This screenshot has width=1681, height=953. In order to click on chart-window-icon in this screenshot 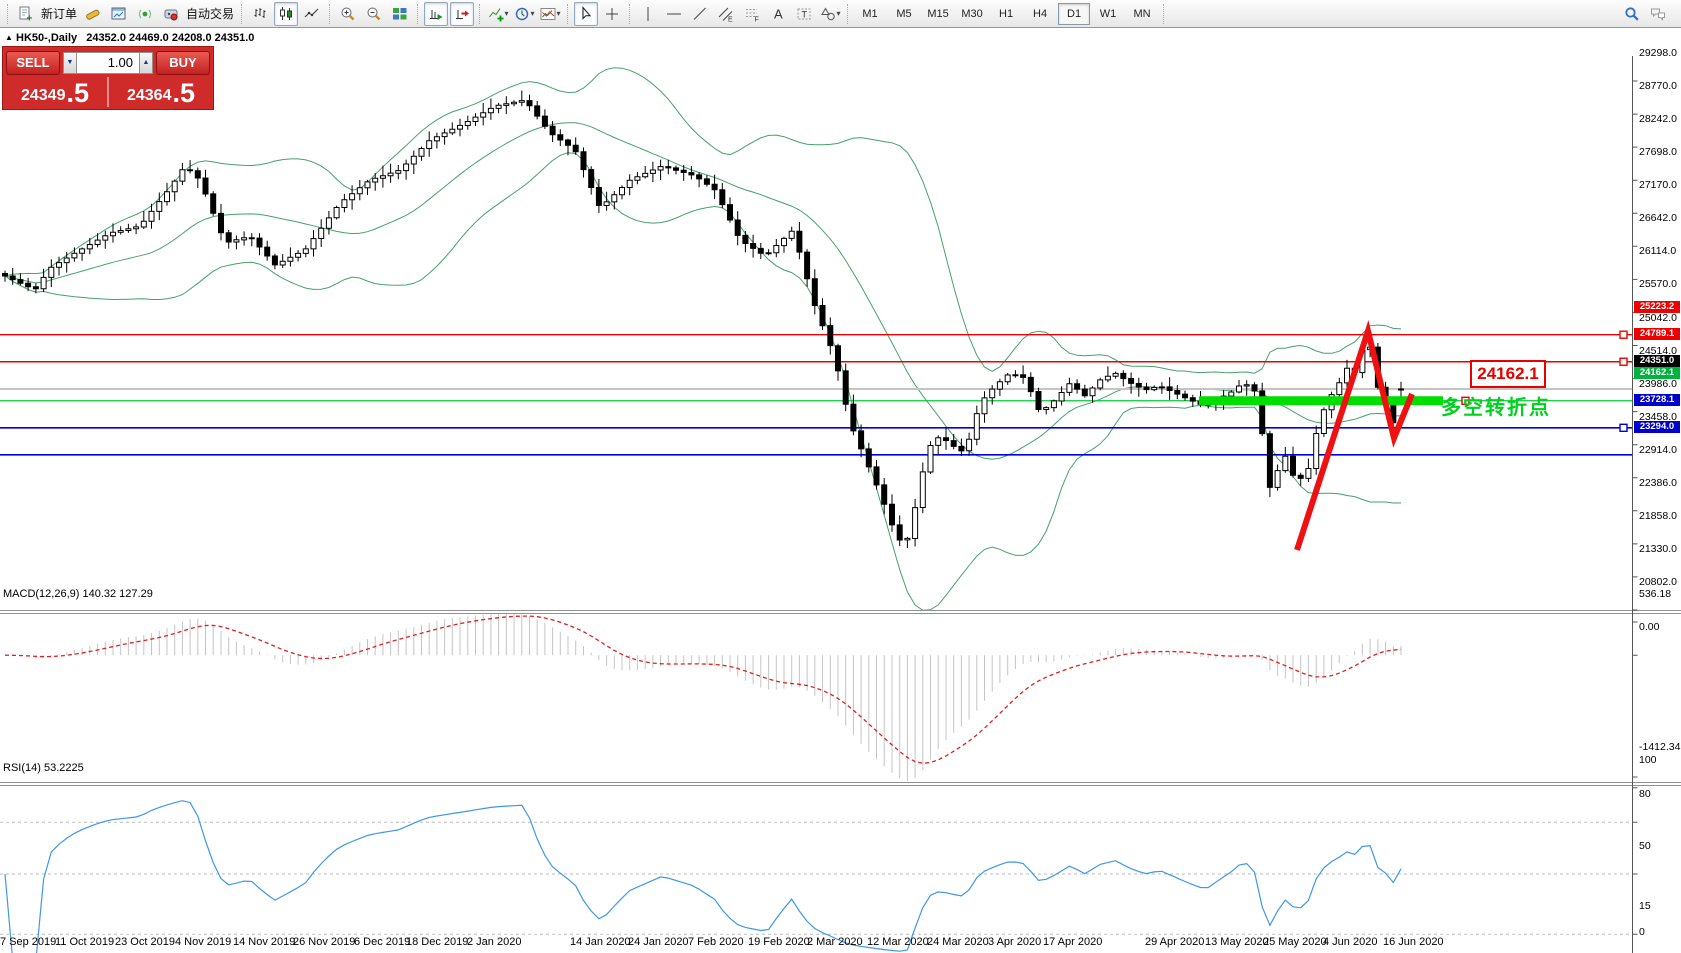, I will do `click(119, 14)`.